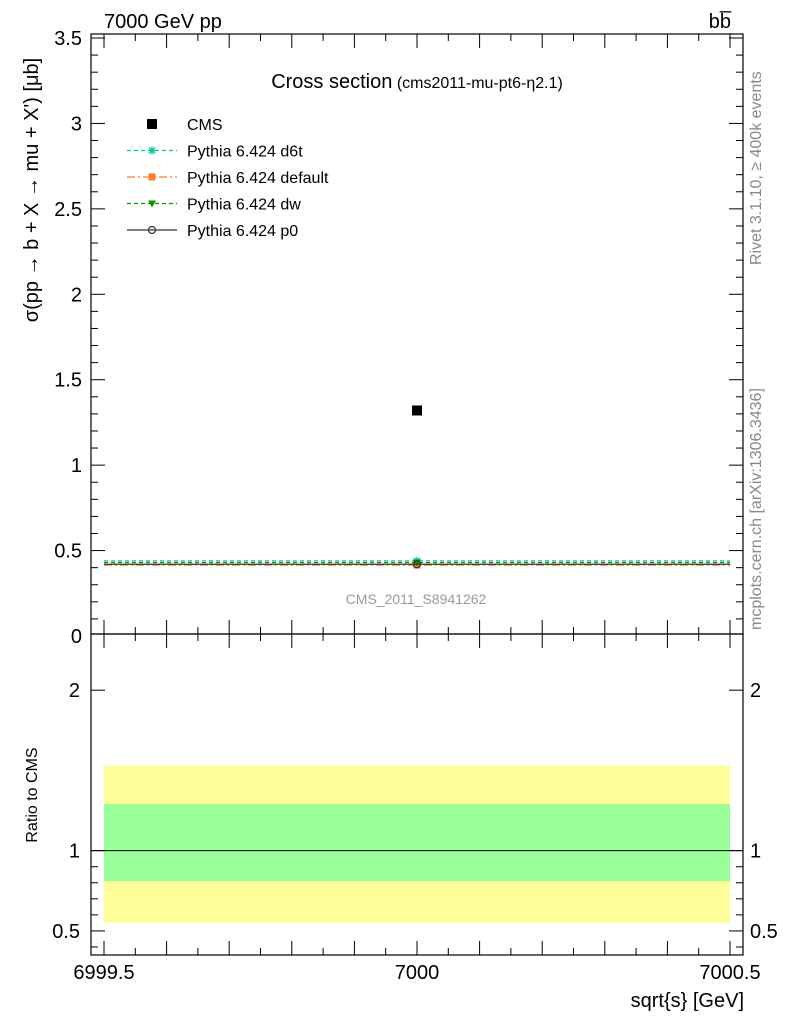  I want to click on y-tick-label: 3.5, so click(68, 39).